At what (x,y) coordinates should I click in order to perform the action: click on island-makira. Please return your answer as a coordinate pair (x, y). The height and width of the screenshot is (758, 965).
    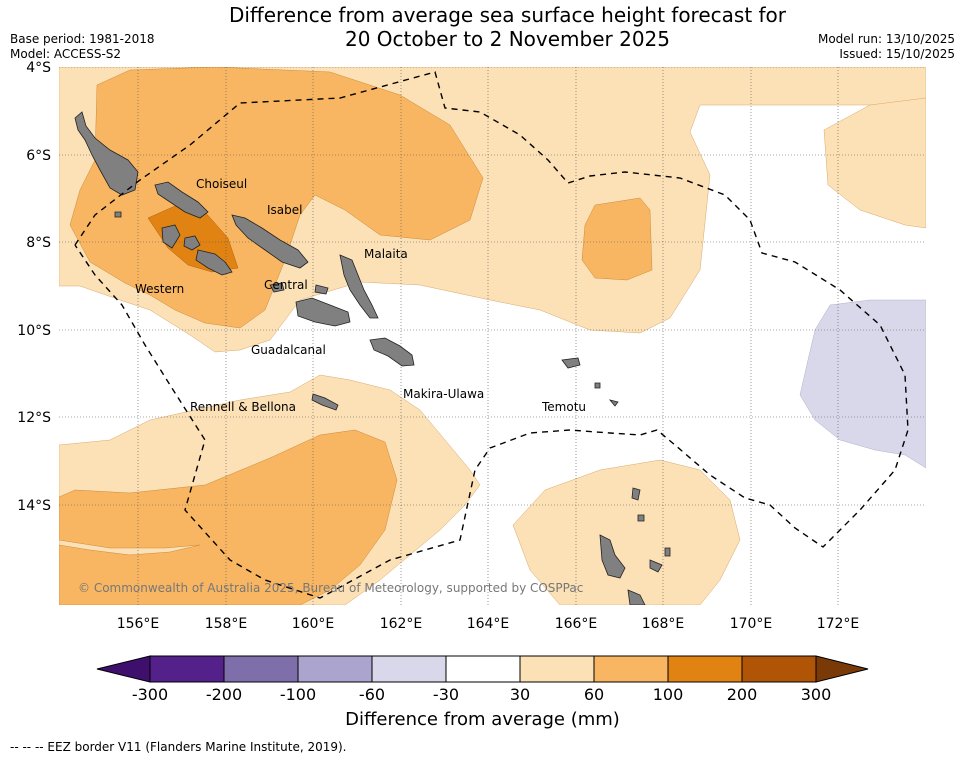
    Looking at the image, I should click on (392, 352).